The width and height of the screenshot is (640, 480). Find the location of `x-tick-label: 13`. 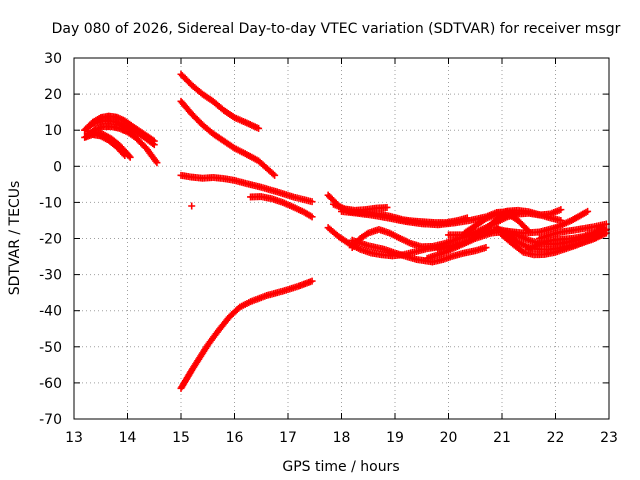

x-tick-label: 13 is located at coordinates (74, 438).